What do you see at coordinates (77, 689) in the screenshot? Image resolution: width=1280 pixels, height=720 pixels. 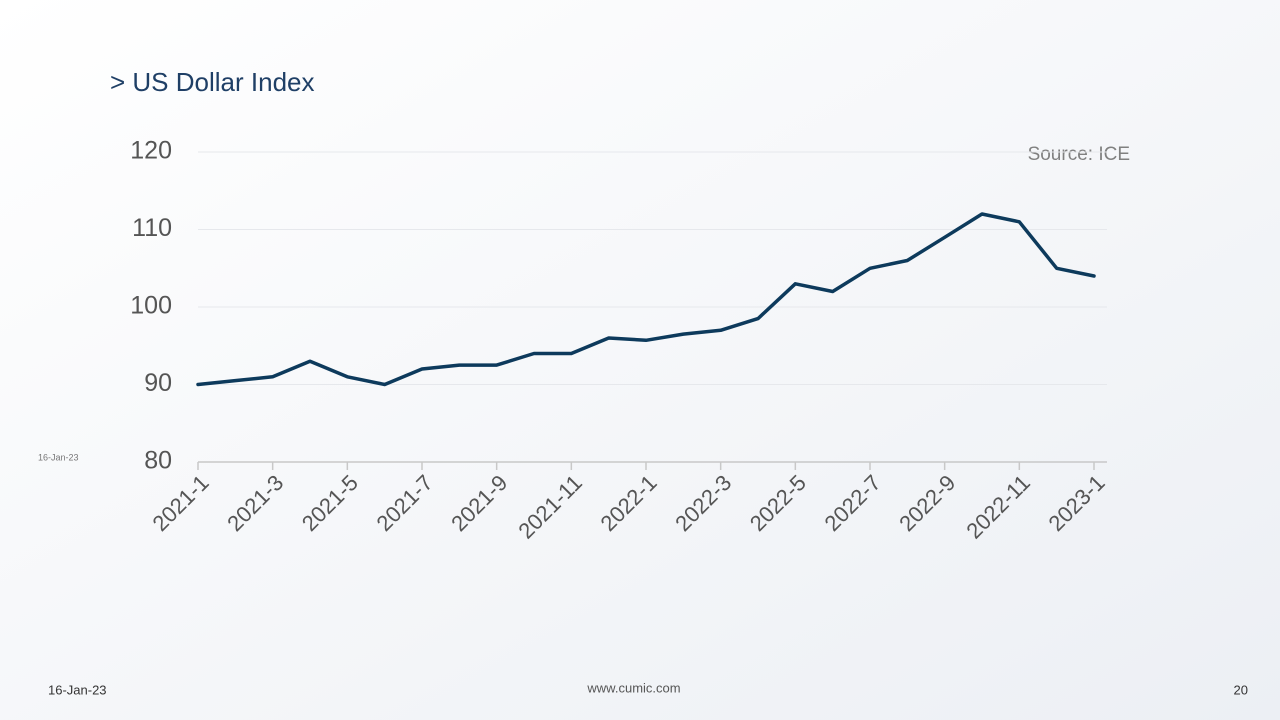 I see `footer-date: 16-Jan-23` at bounding box center [77, 689].